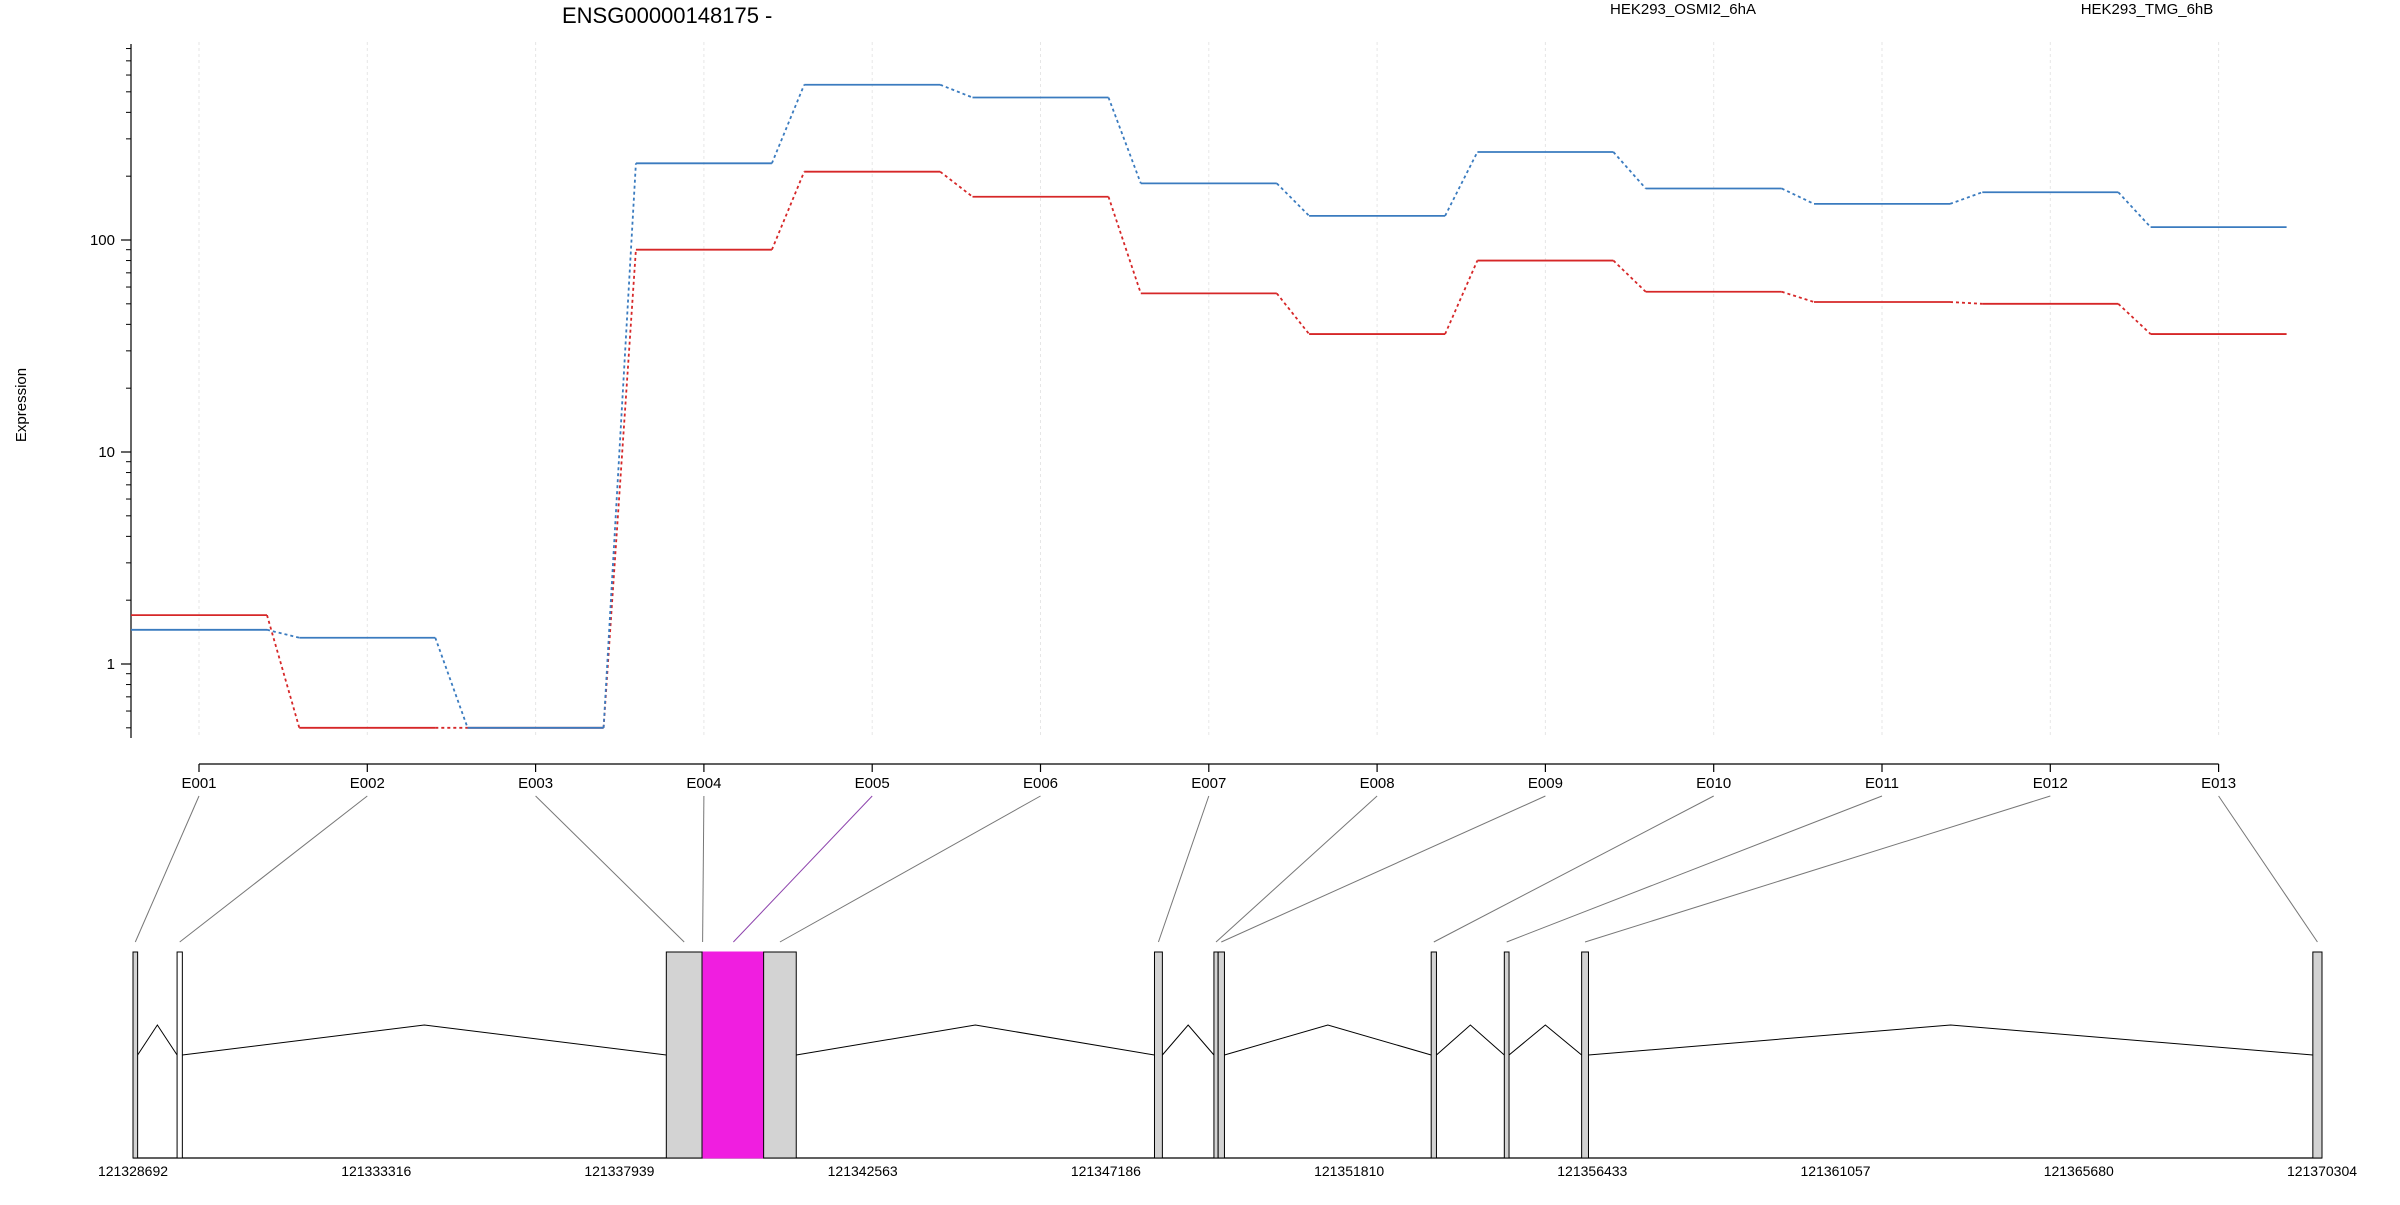  Describe the element at coordinates (2317, 1055) in the screenshot. I see `exon-box-e013` at that location.